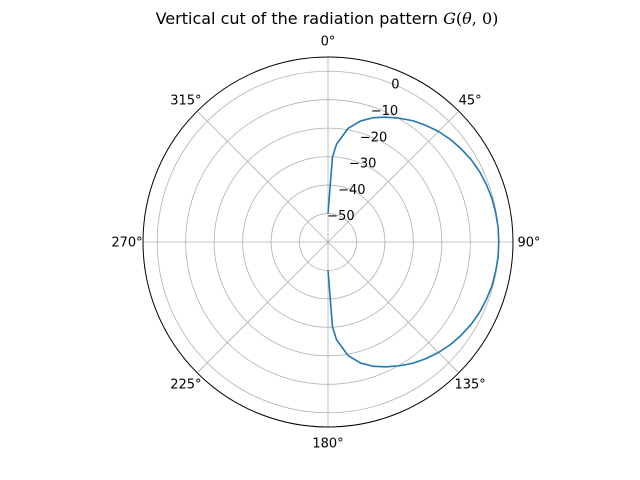 The image size is (640, 480). What do you see at coordinates (485, 18) in the screenshot?
I see `chart-title-args: , 0)` at bounding box center [485, 18].